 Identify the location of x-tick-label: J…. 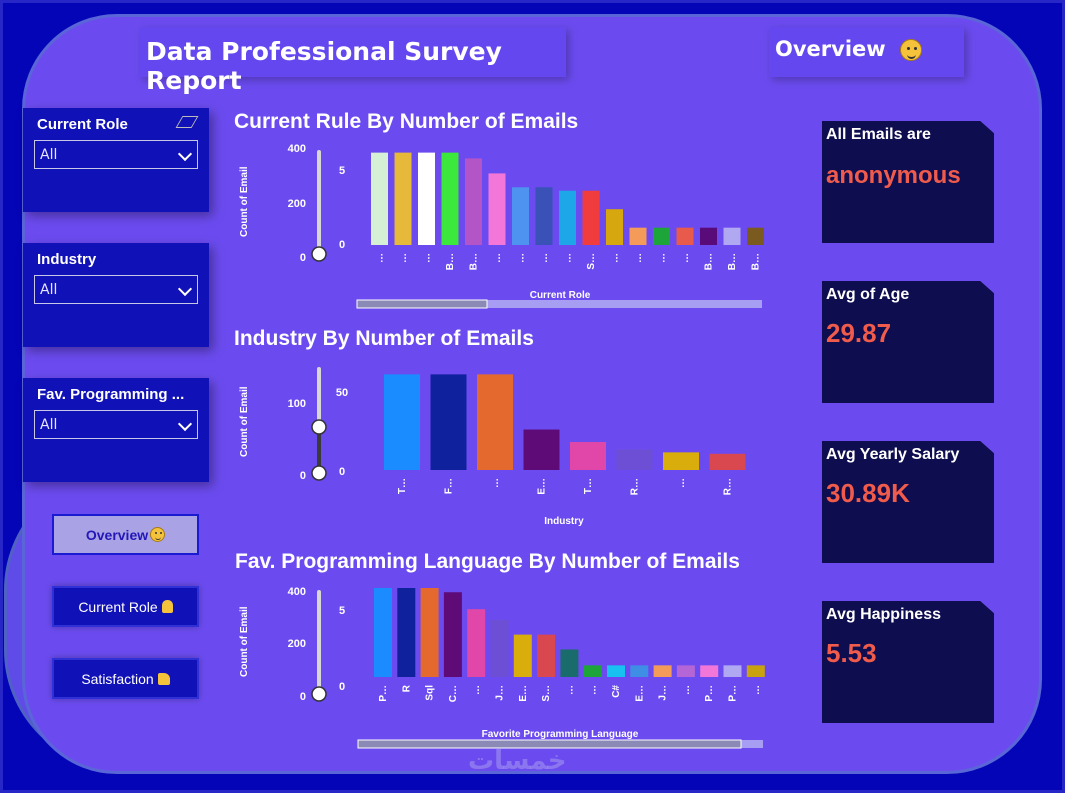
(663, 693).